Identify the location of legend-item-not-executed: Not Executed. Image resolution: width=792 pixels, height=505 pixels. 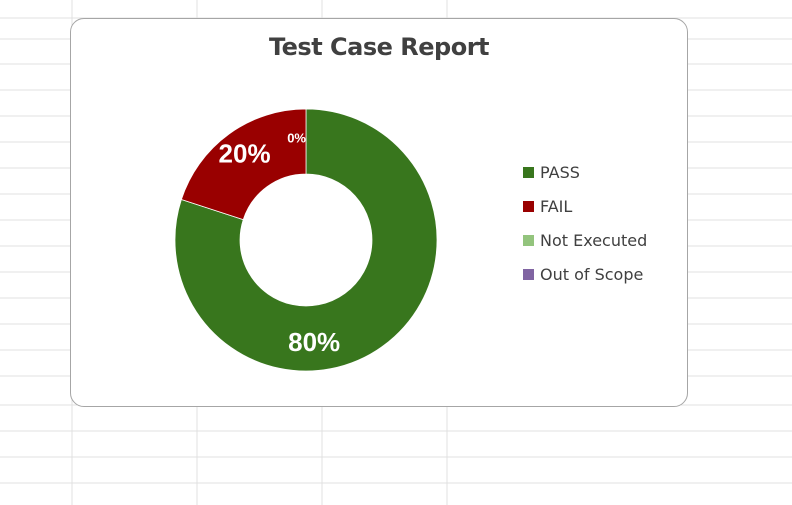
(585, 240).